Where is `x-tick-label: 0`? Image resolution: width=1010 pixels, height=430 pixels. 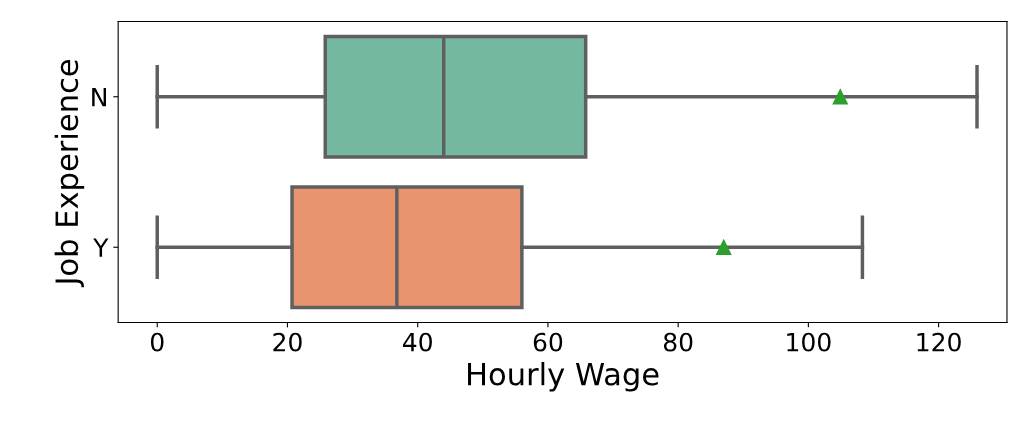
x-tick-label: 0 is located at coordinates (157, 342).